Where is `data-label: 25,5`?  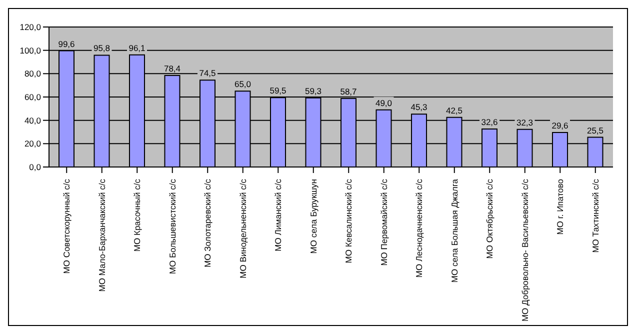
data-label: 25,5 is located at coordinates (595, 130).